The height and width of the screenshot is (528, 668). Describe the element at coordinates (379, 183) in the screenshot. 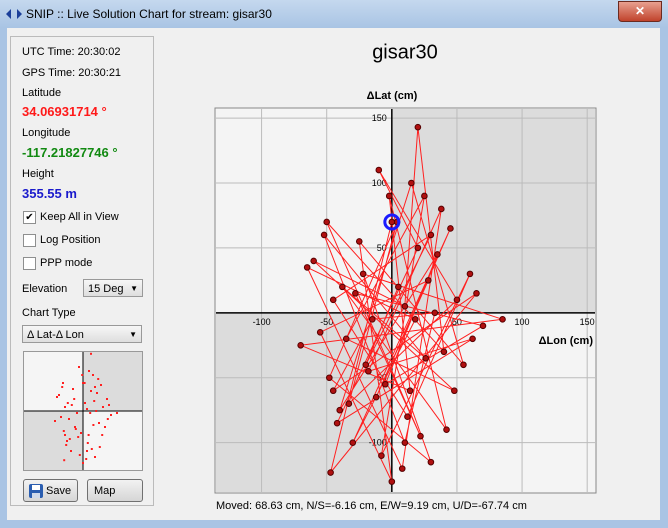

I see `y-tick-label: 100` at that location.